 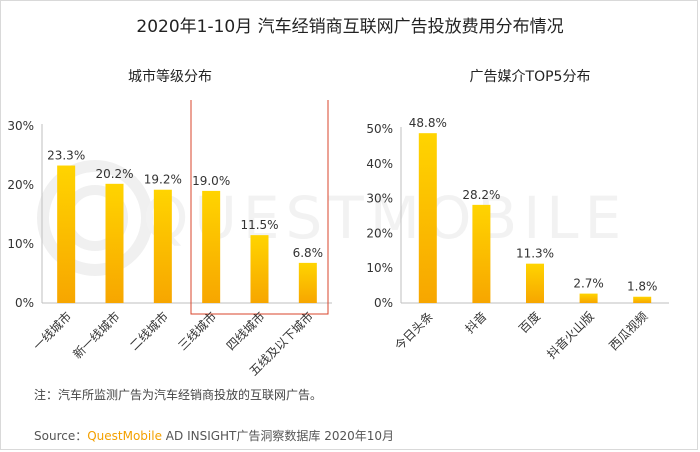 I want to click on category-label: 三线城市, so click(x=197, y=331).